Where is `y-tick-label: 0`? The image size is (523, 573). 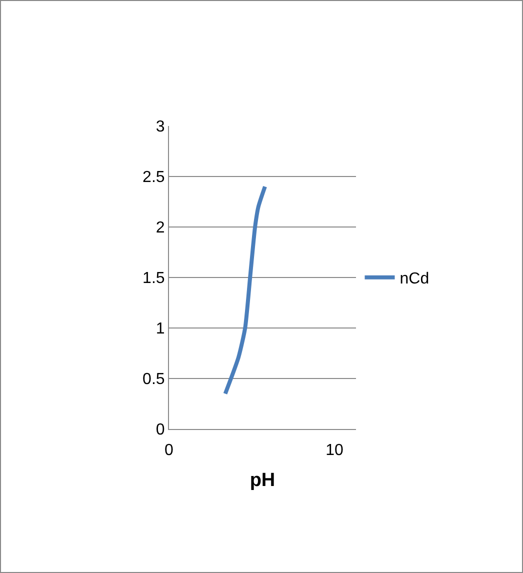
y-tick-label: 0 is located at coordinates (160, 430).